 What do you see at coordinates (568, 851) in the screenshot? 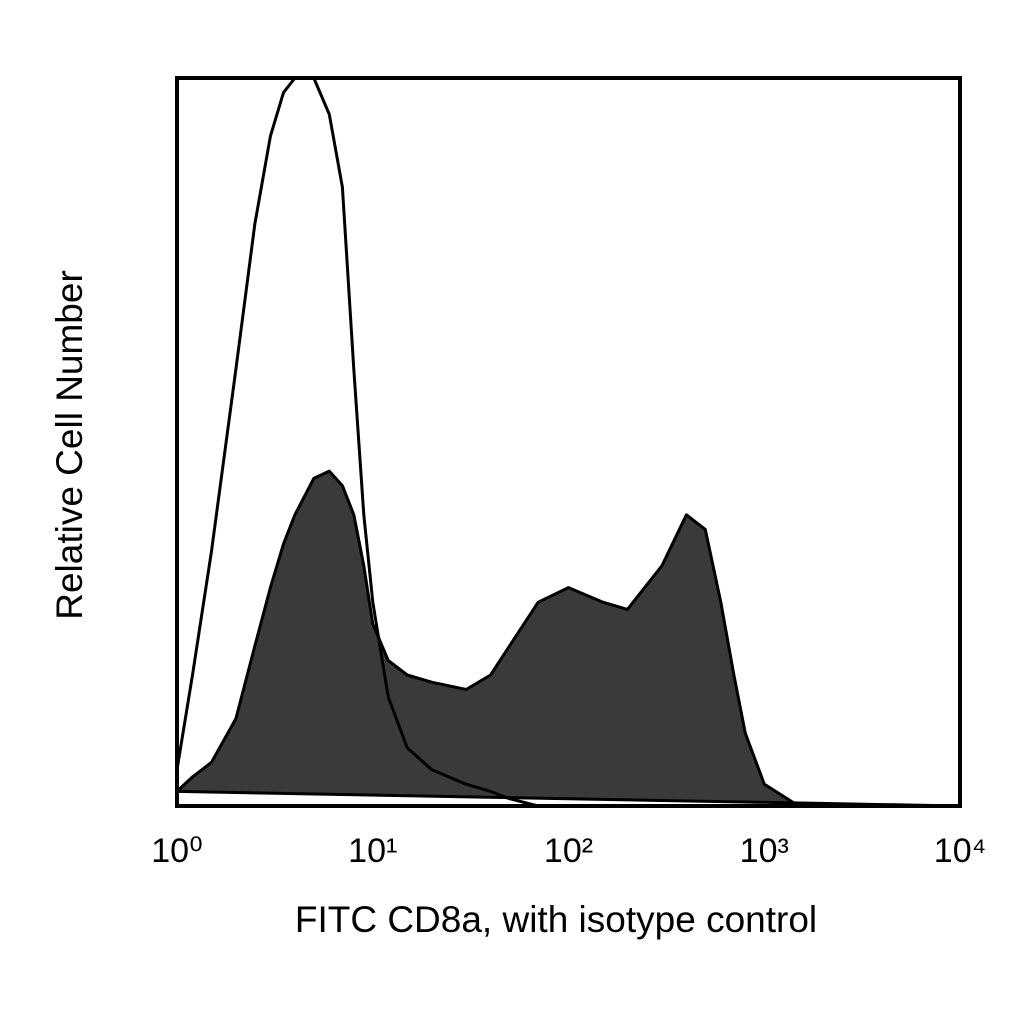
I see `x-tick-label: 10²` at bounding box center [568, 851].